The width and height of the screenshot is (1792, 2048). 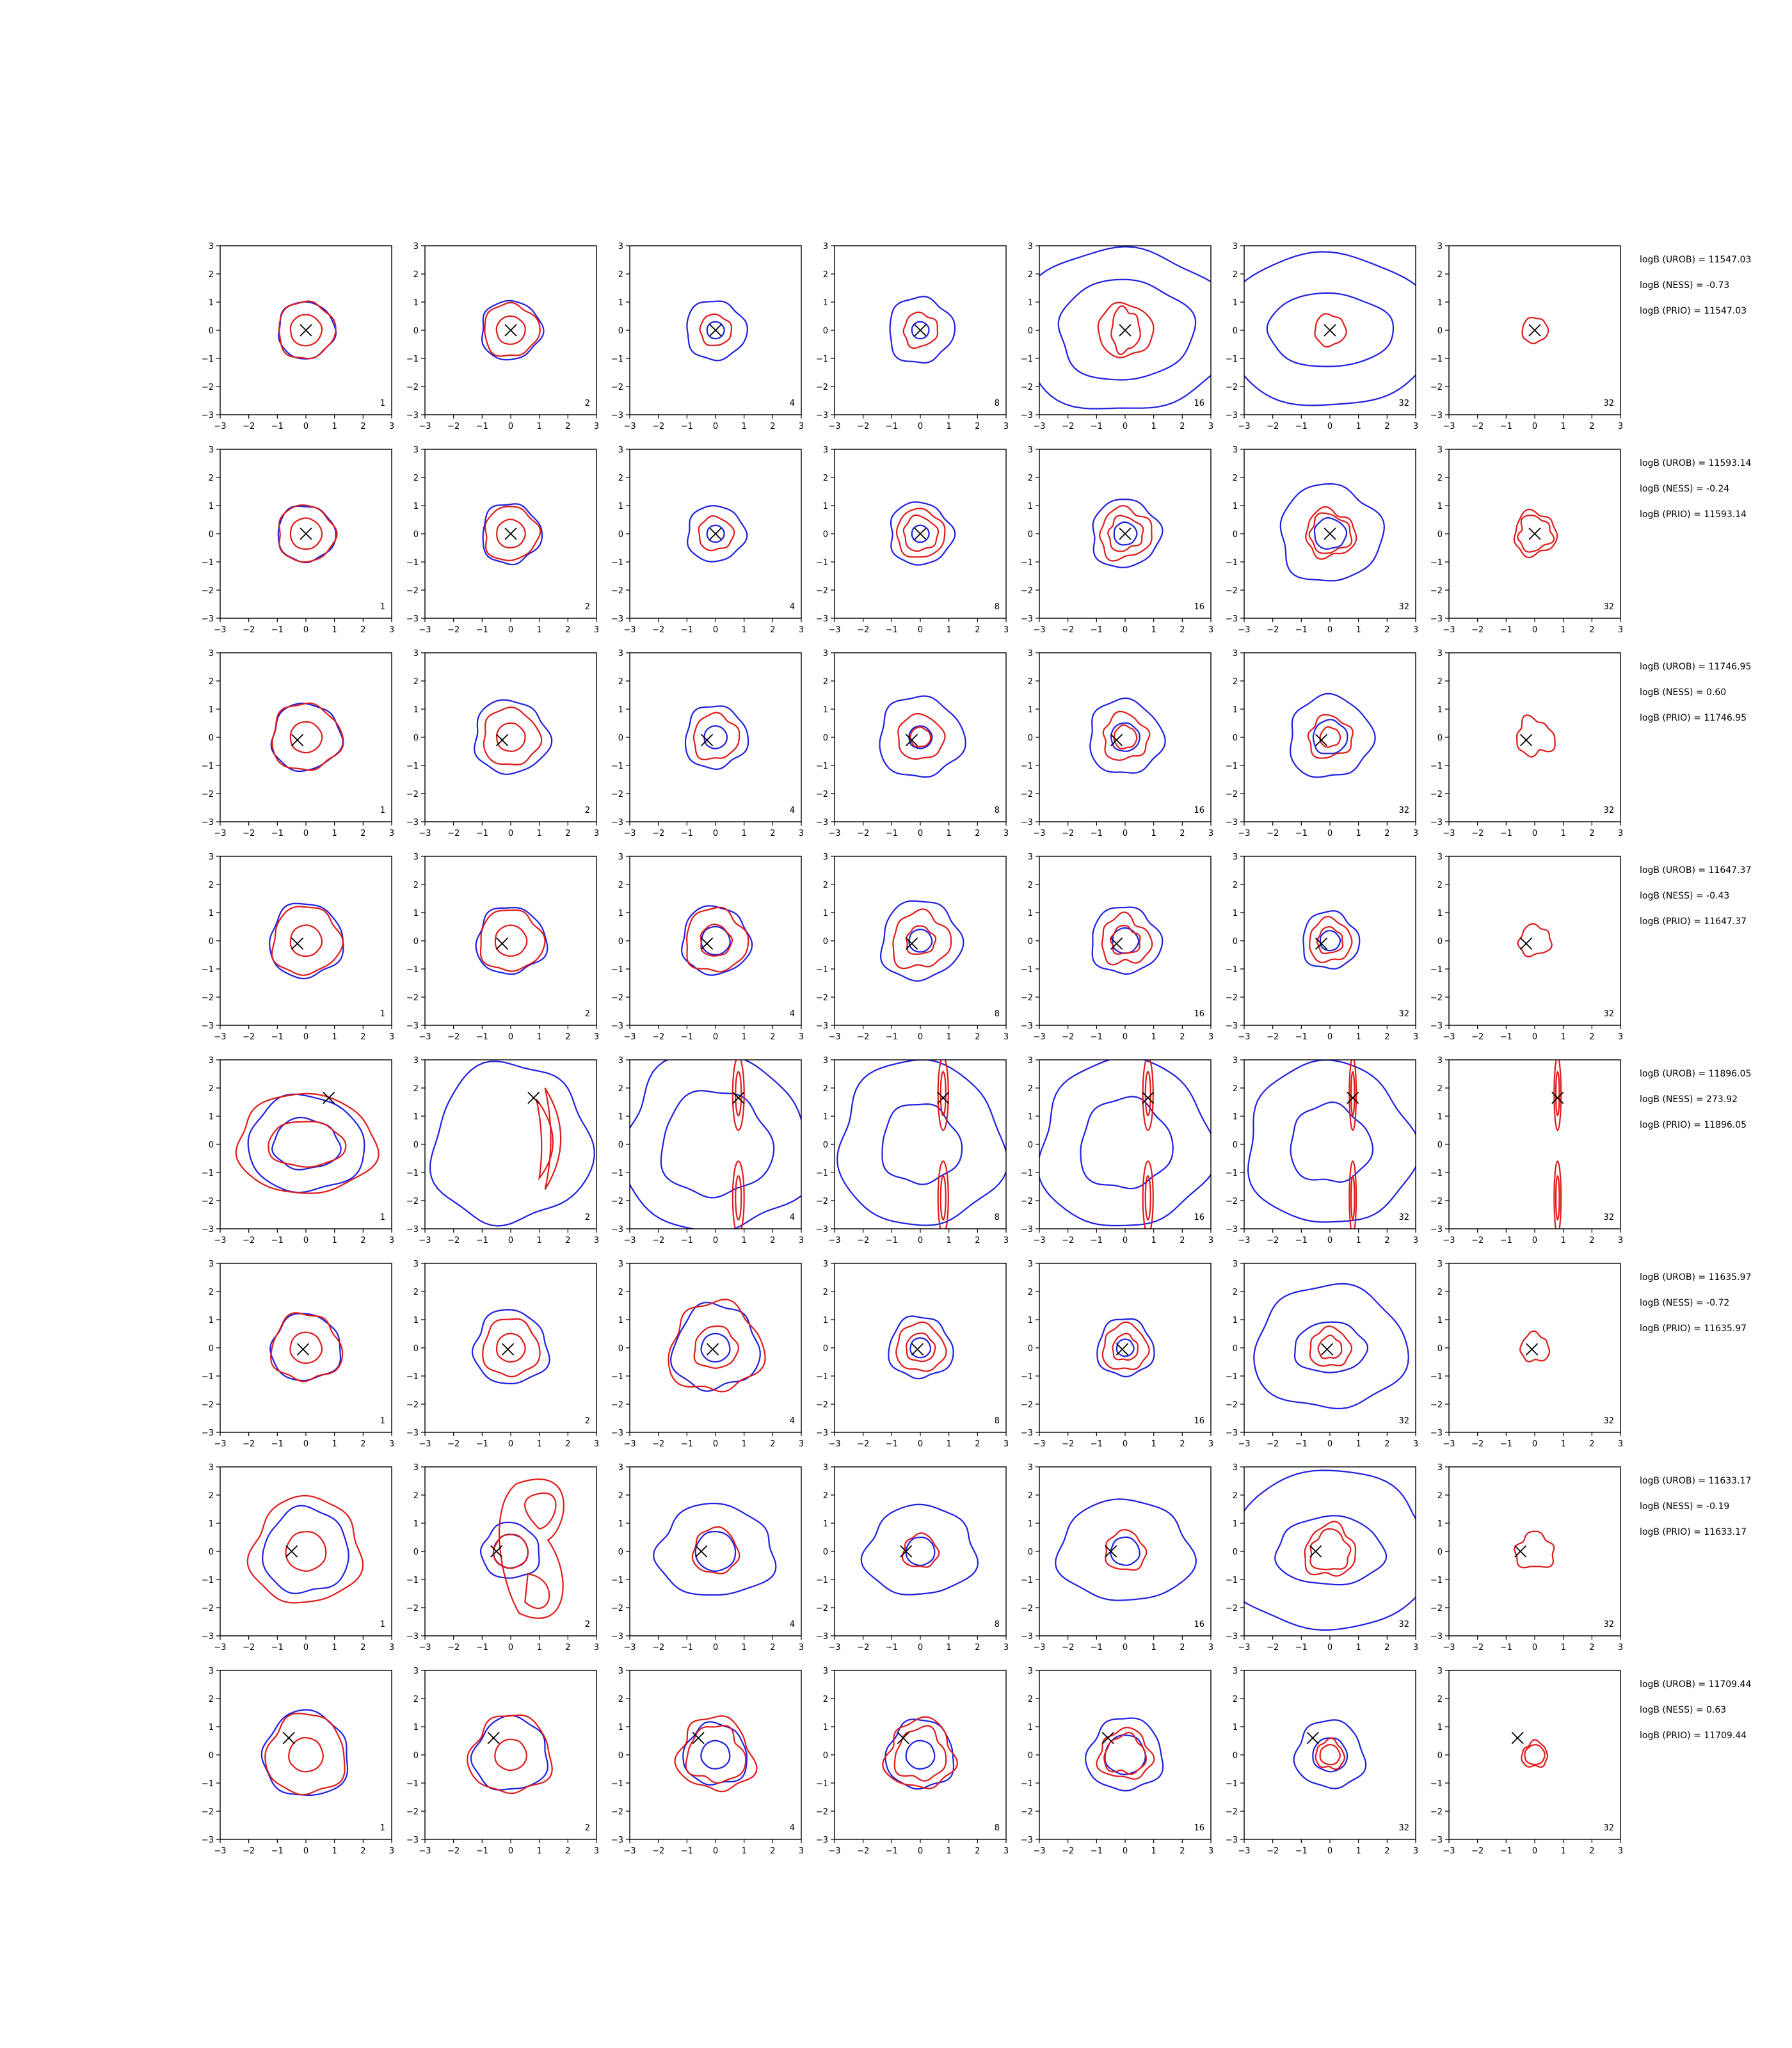 What do you see at coordinates (1117, 540) in the screenshot?
I see `panel-r2-c5: −3 −2 −1 0 1 2 3 3 2 1 0 −1 −2 −3 16` at bounding box center [1117, 540].